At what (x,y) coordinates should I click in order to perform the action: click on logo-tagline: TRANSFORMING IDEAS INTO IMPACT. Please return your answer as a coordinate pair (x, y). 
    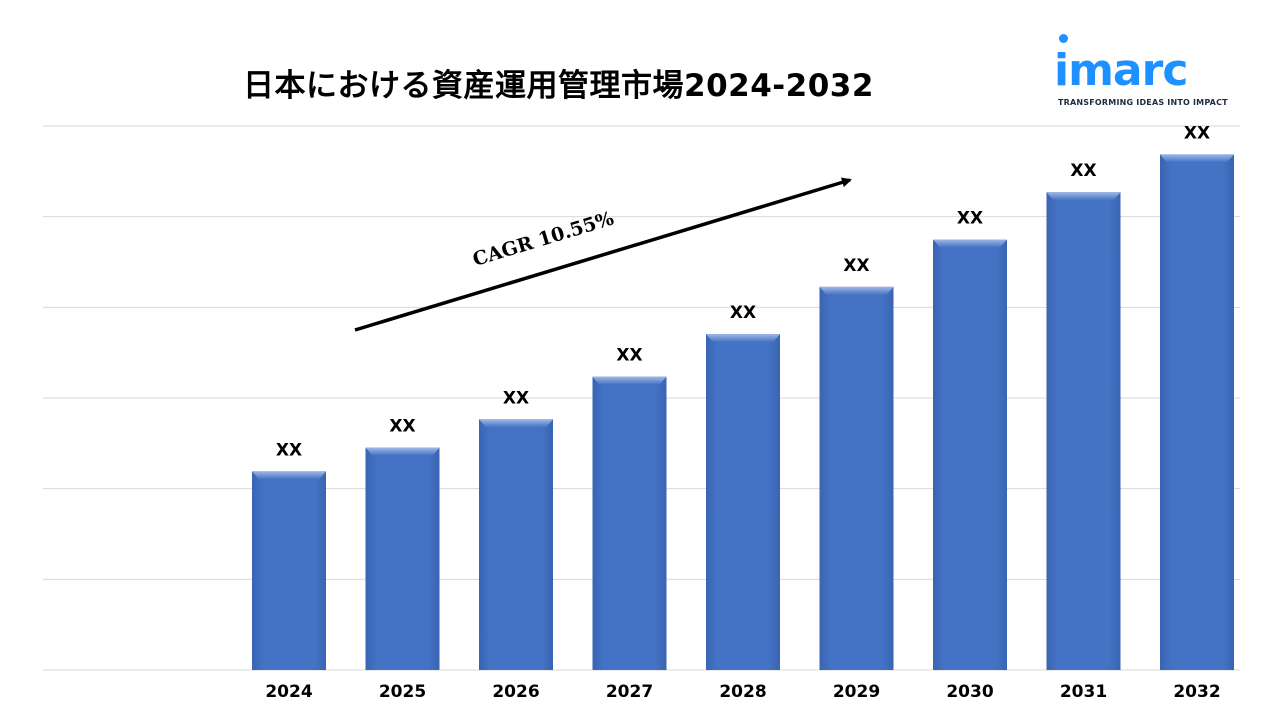
    Looking at the image, I should click on (1143, 102).